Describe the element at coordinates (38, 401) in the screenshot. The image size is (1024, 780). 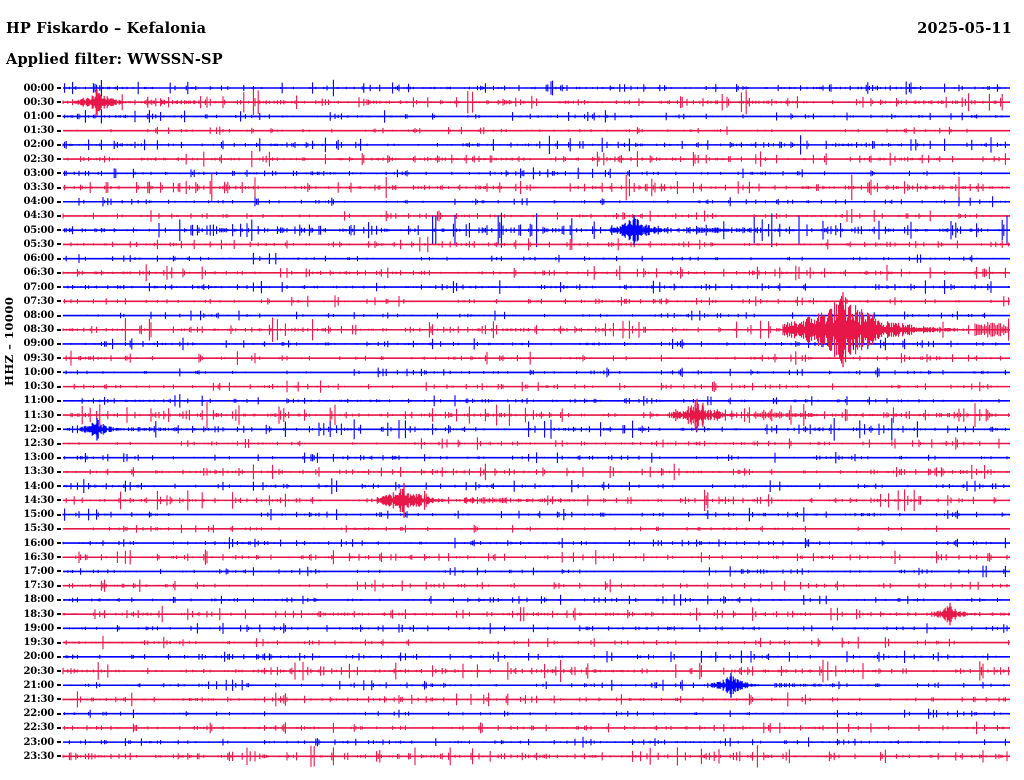
I see `time-label: 11:00` at that location.